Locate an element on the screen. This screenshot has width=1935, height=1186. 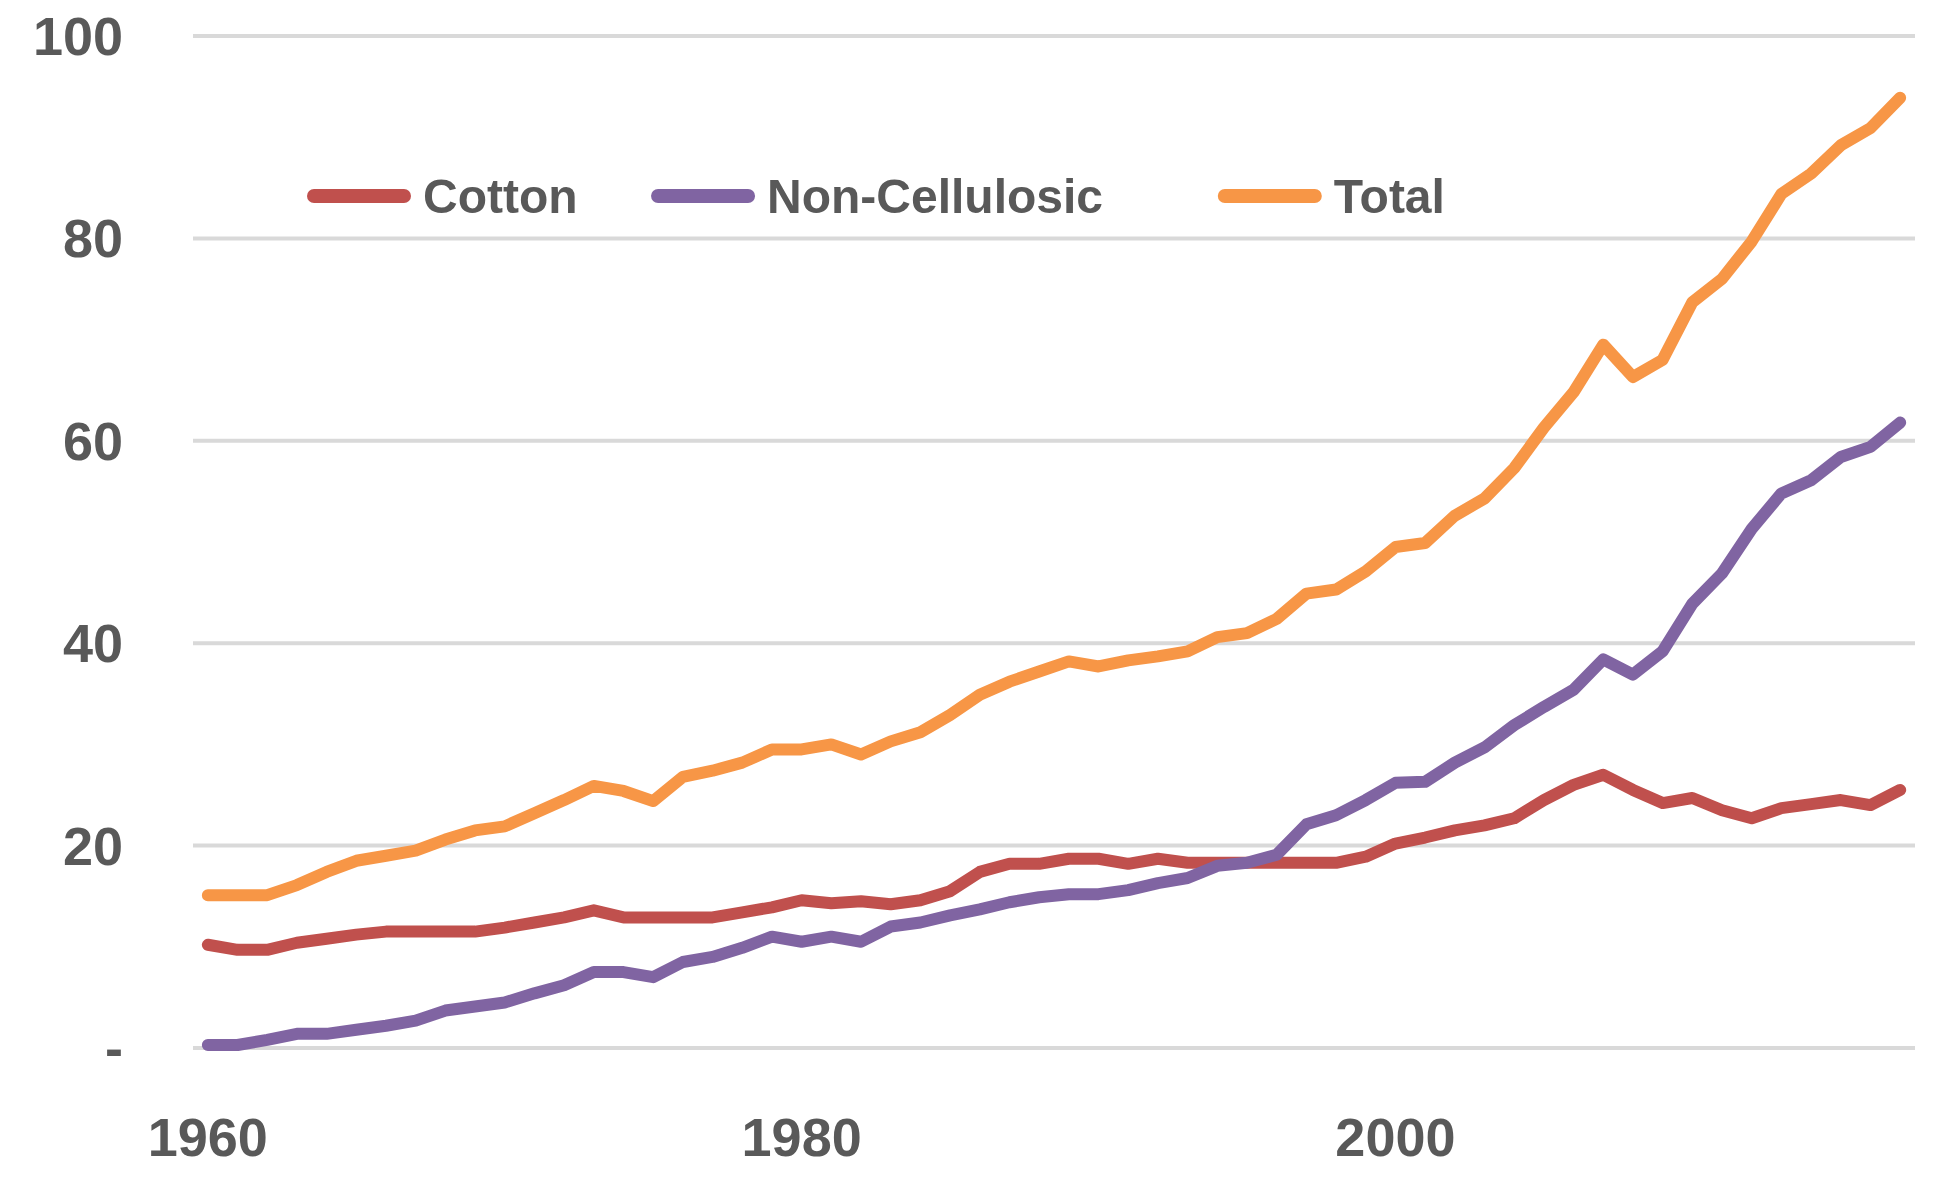
y-tick-label: 60 is located at coordinates (92, 440).